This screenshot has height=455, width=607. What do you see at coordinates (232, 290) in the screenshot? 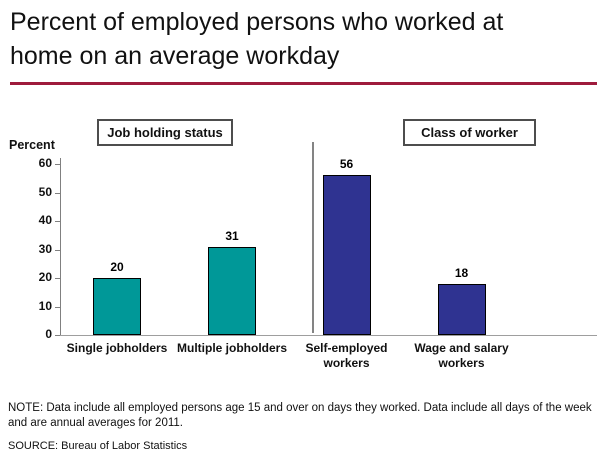
I see `bar-multiple-jobholders` at bounding box center [232, 290].